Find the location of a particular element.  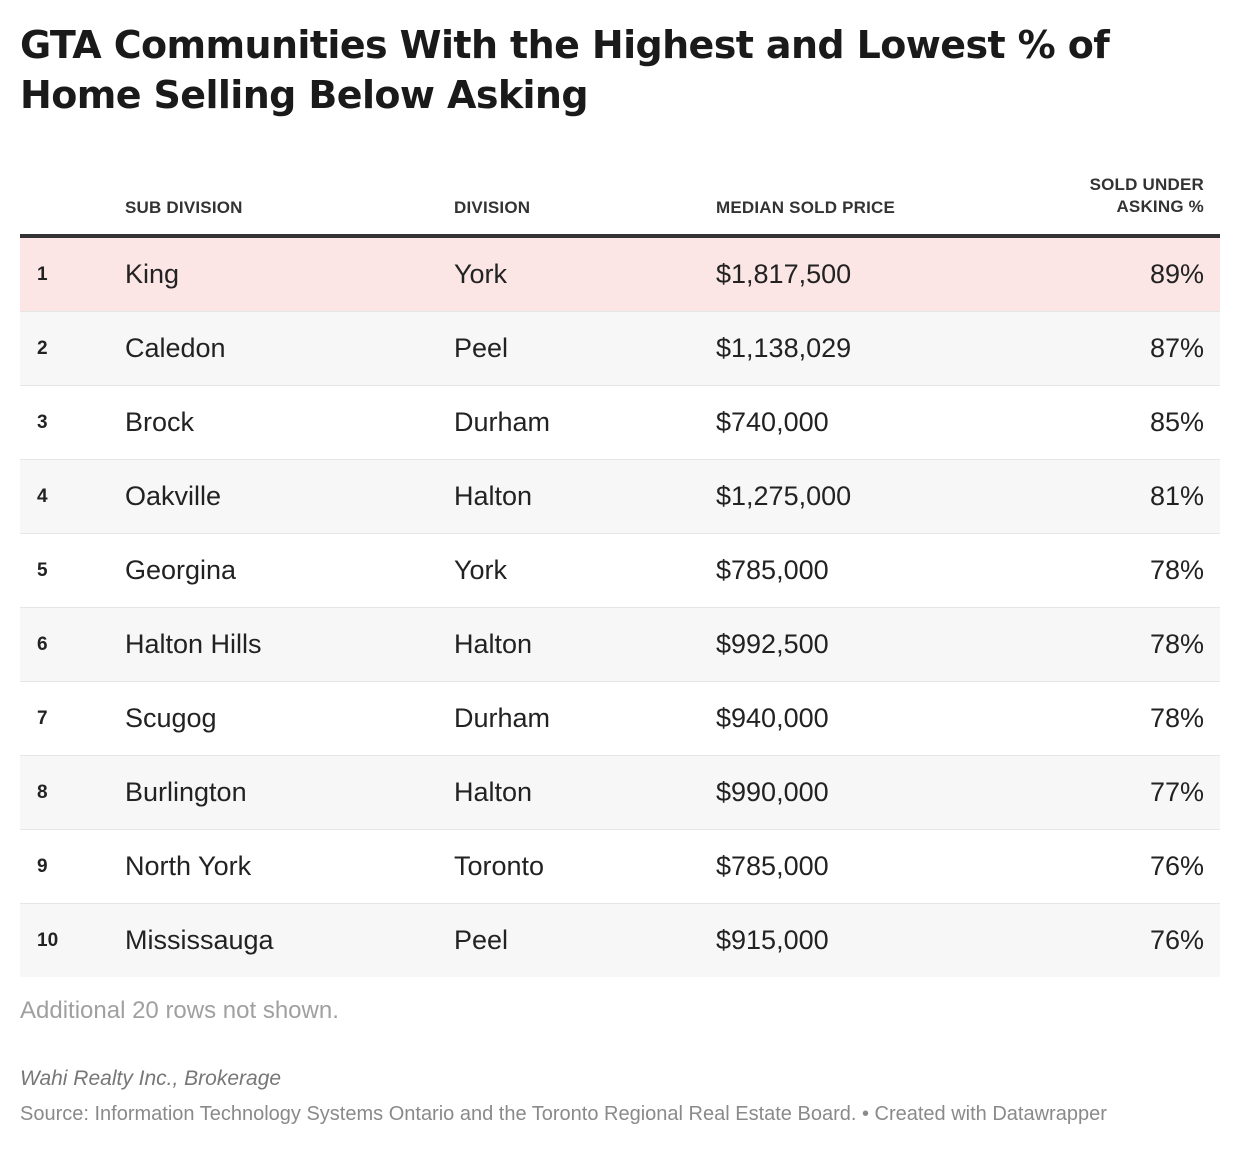

cell-rank: 8 is located at coordinates (42, 792).